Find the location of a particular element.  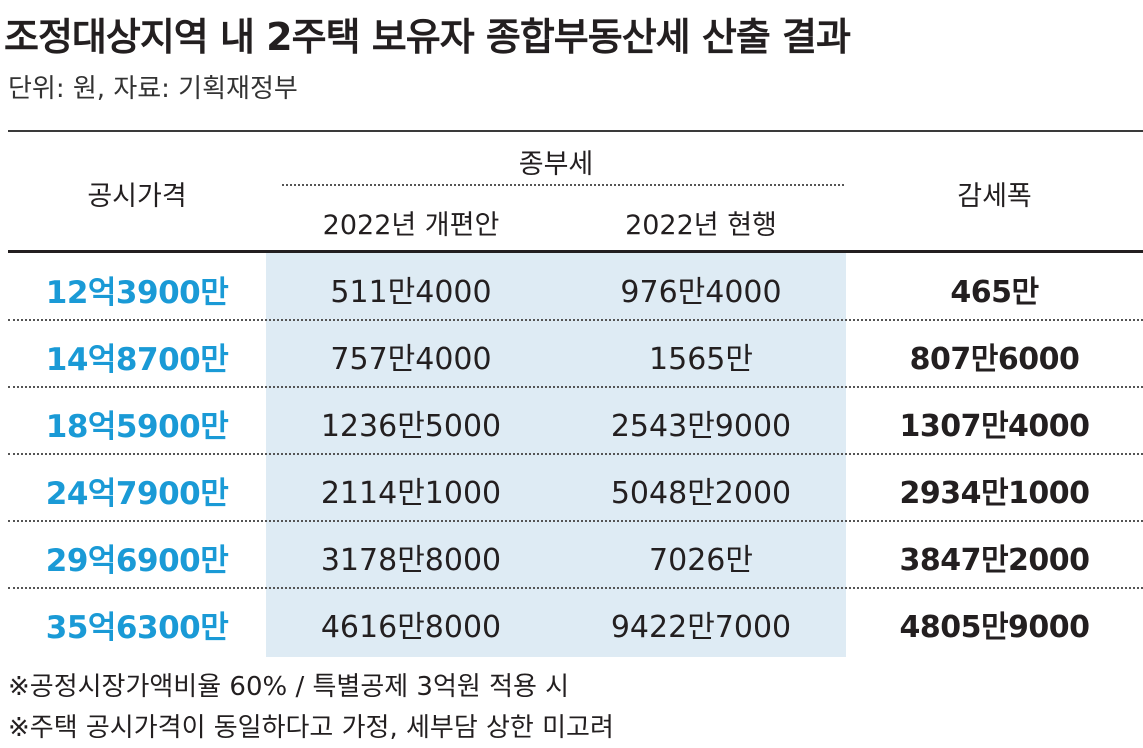

cell-diff: 2934만1000 is located at coordinates (994, 493).